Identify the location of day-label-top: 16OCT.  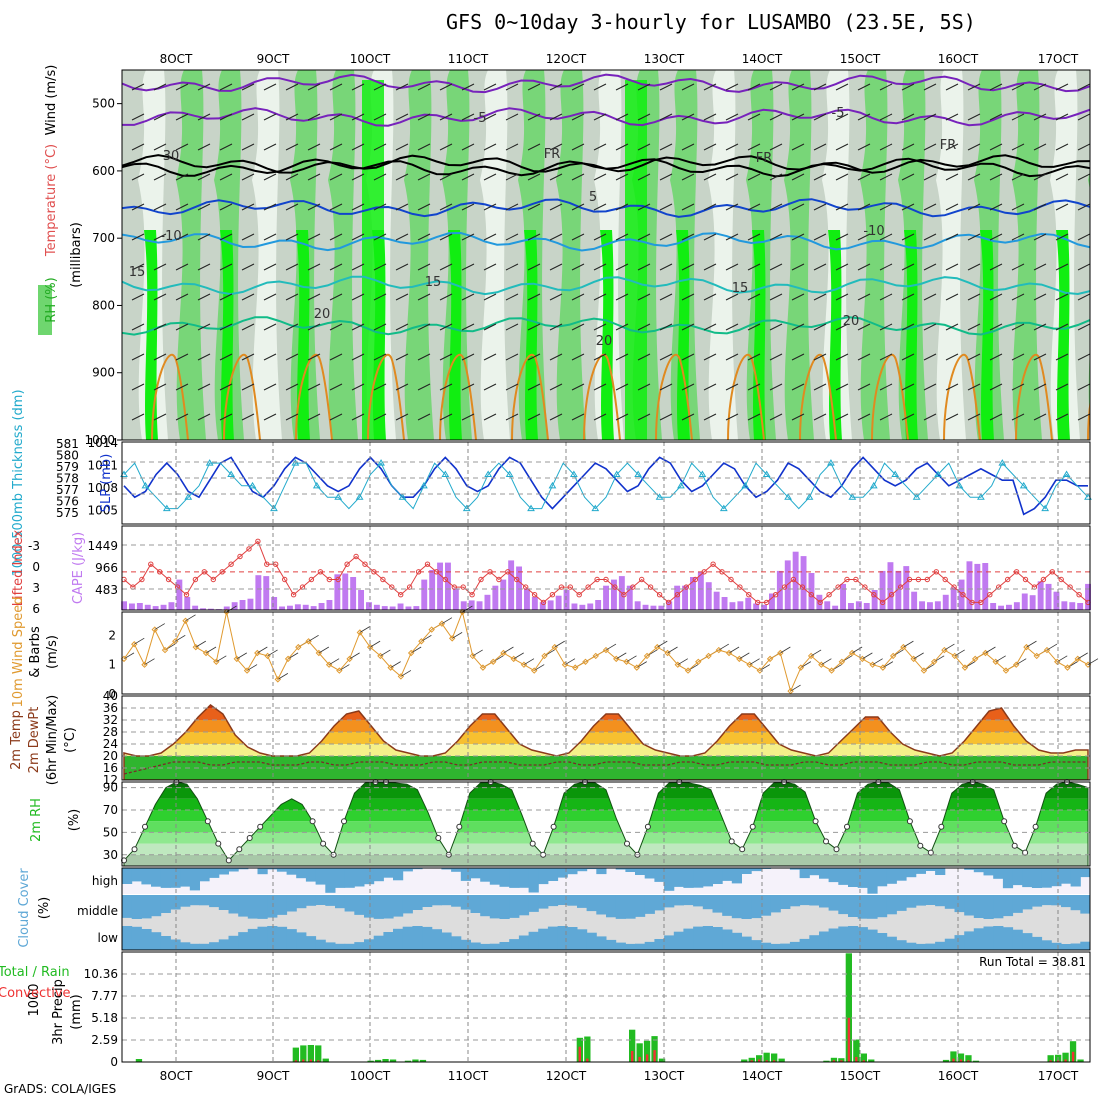
(958, 59).